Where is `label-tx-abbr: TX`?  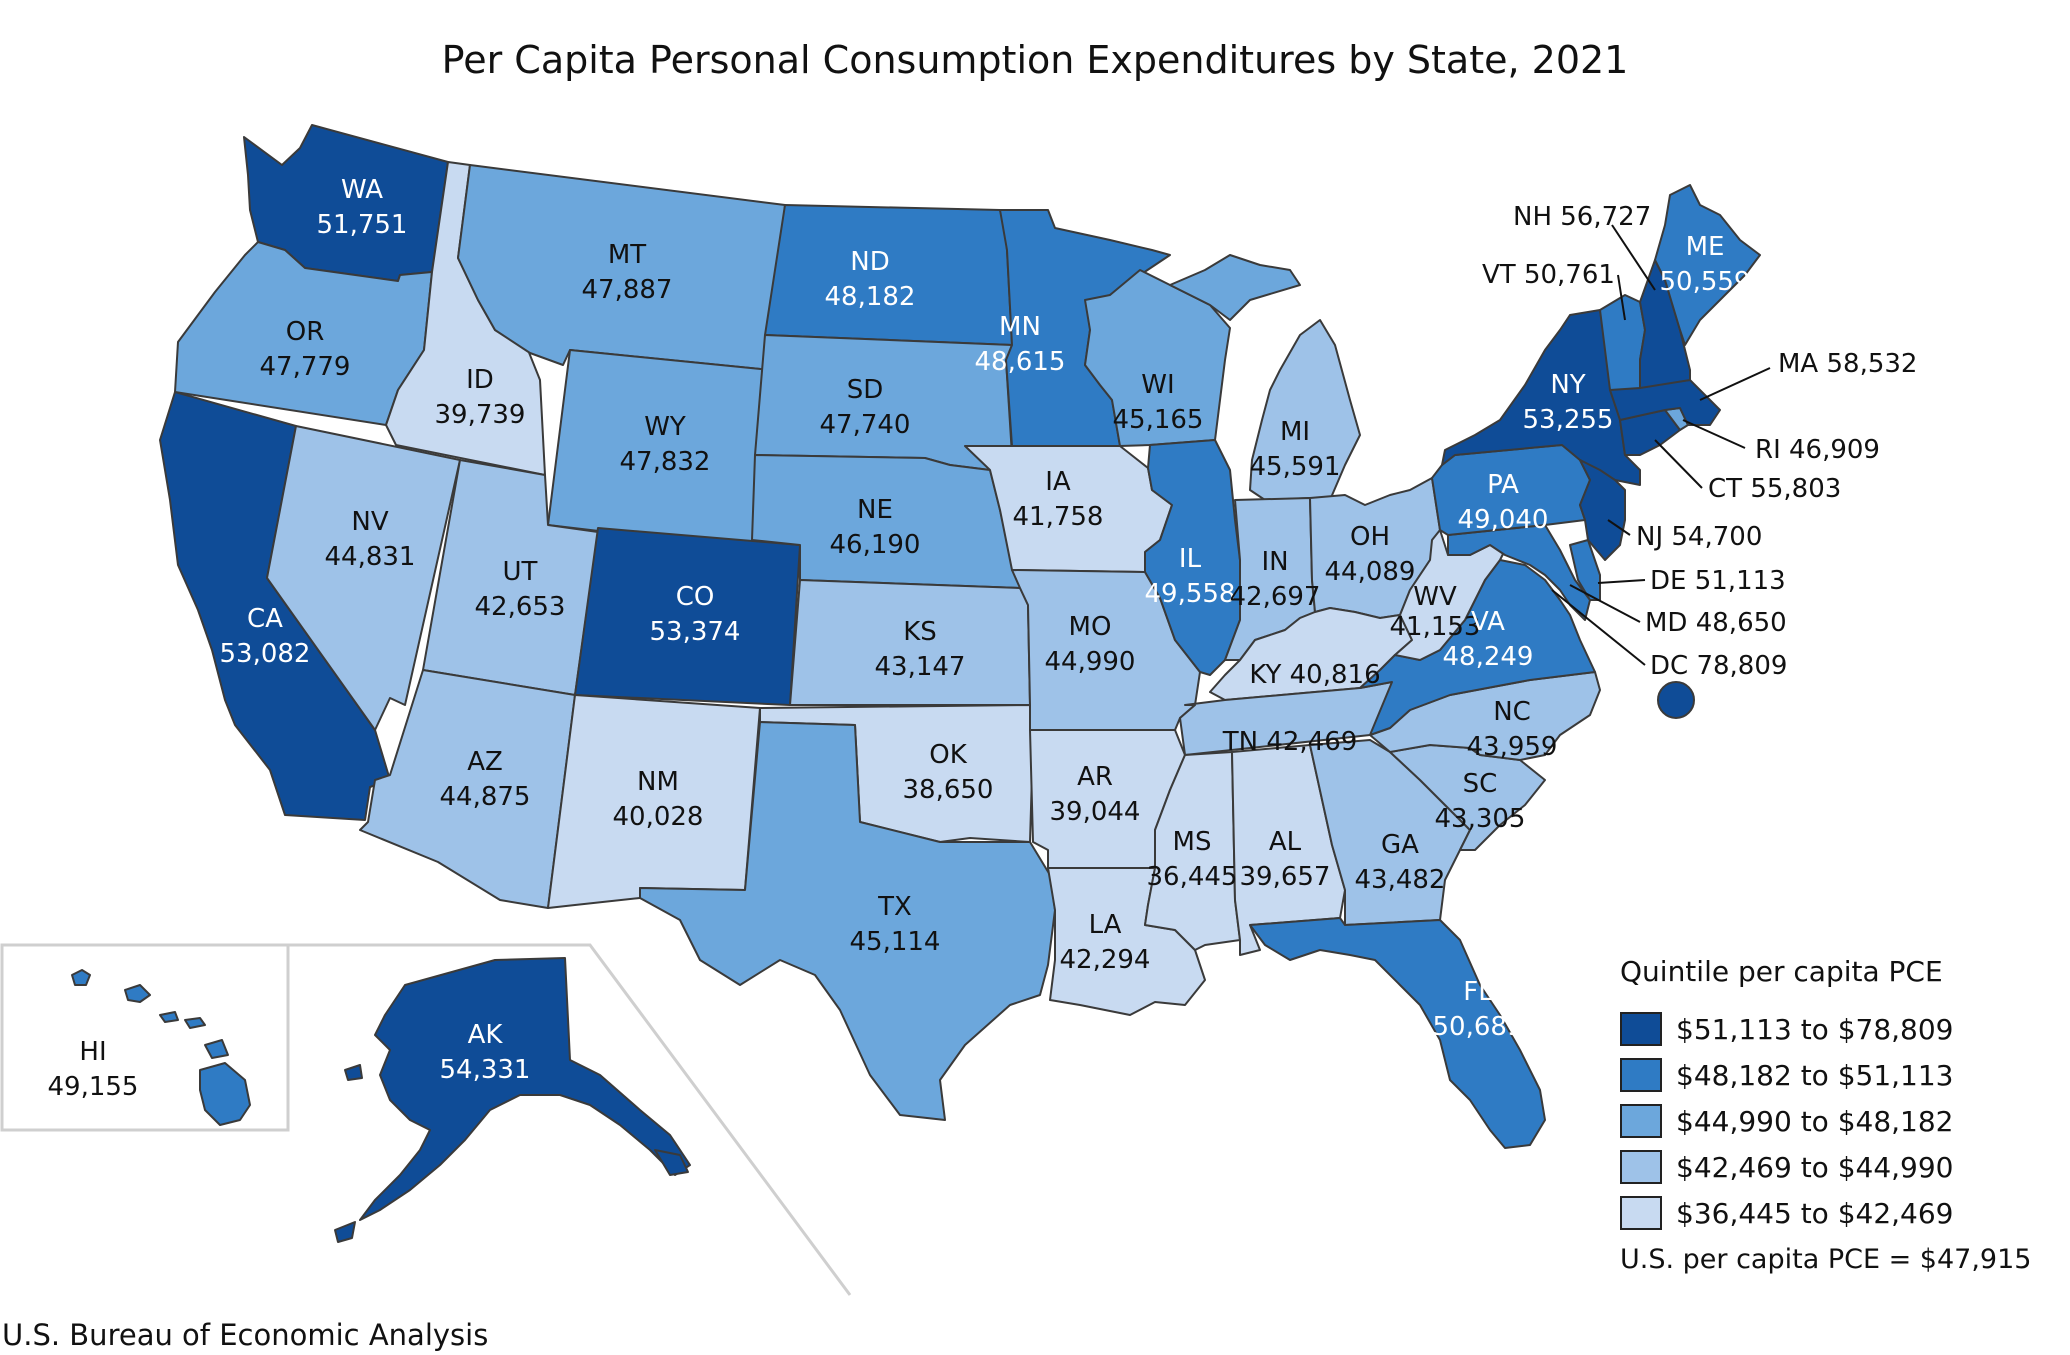
label-tx-abbr: TX is located at coordinates (894, 907).